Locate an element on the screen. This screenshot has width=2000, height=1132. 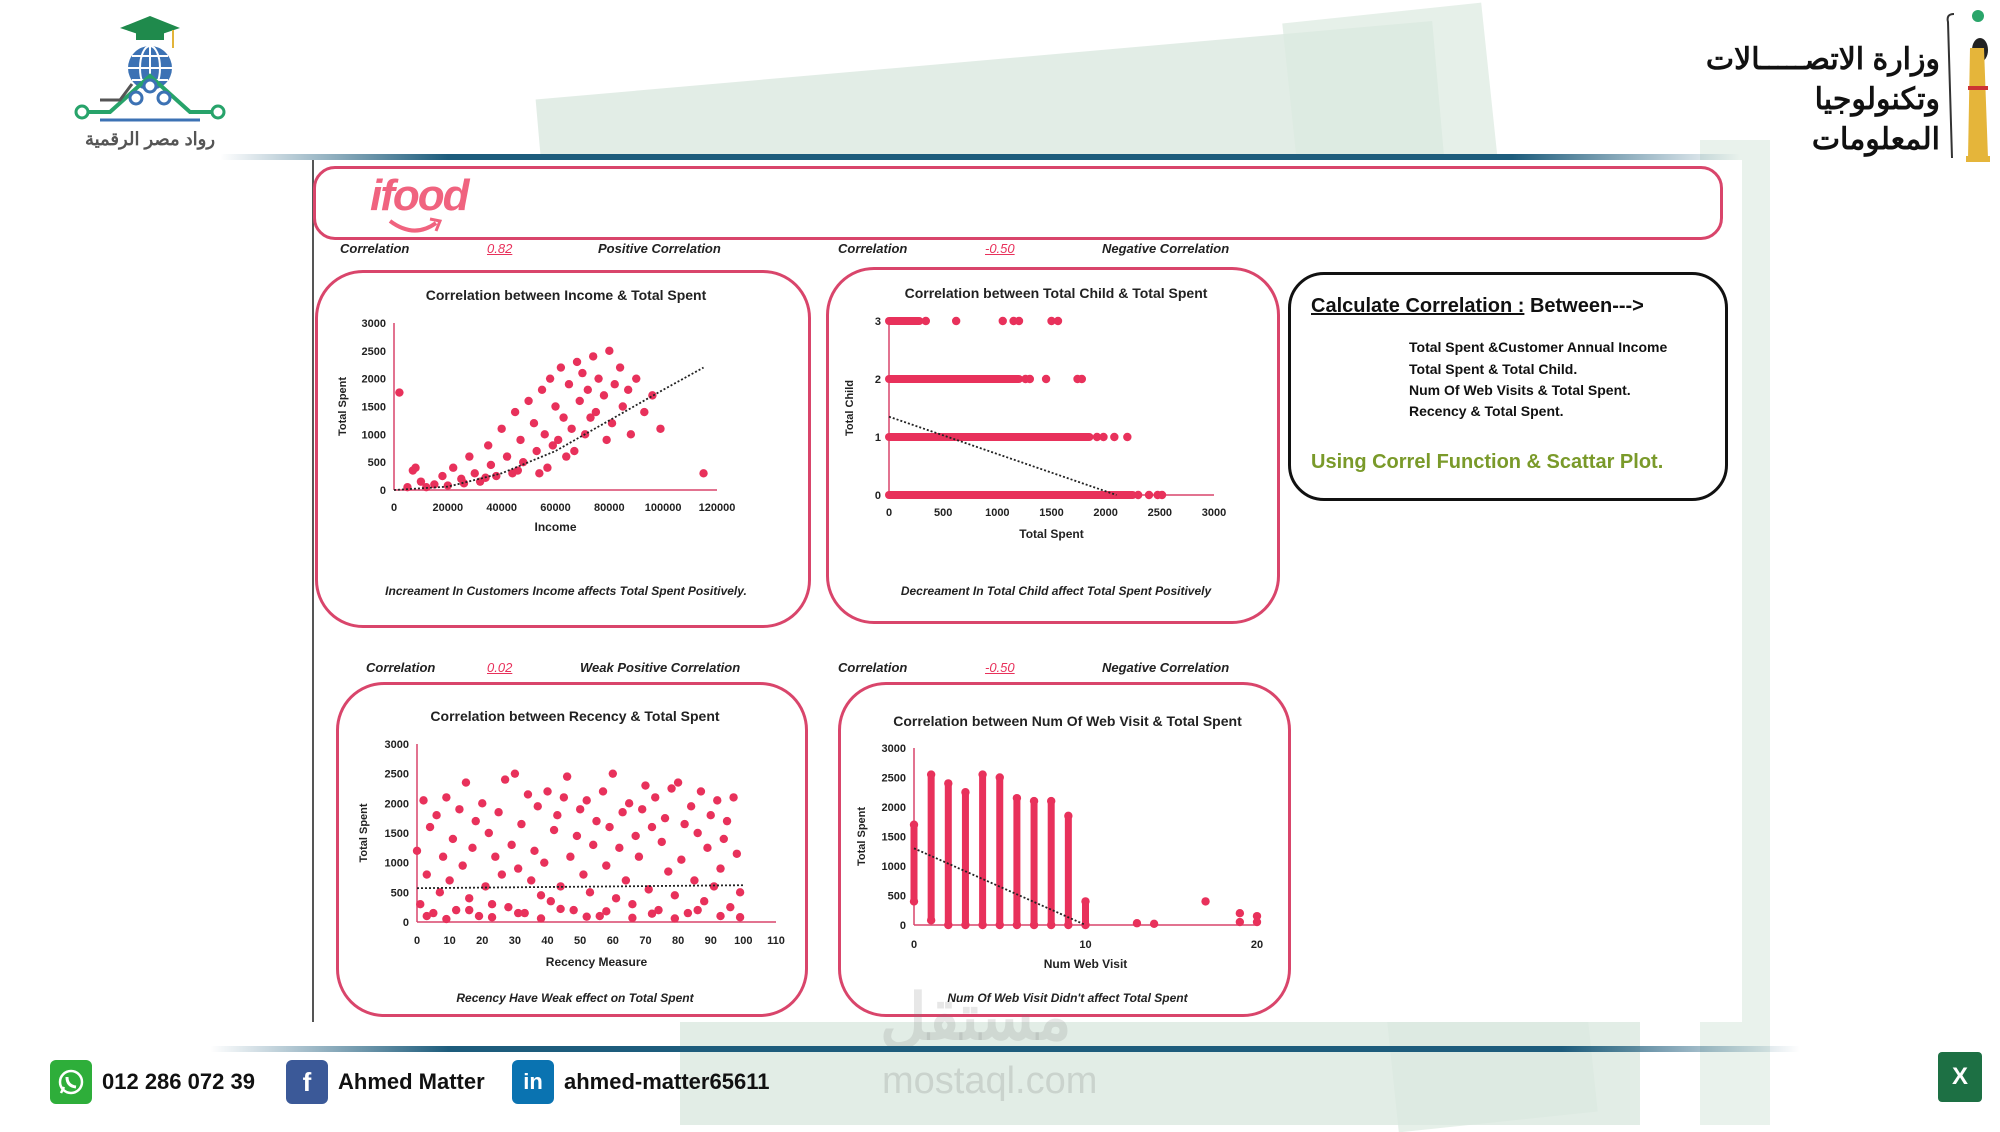
trendline is located at coordinates (548, 428).